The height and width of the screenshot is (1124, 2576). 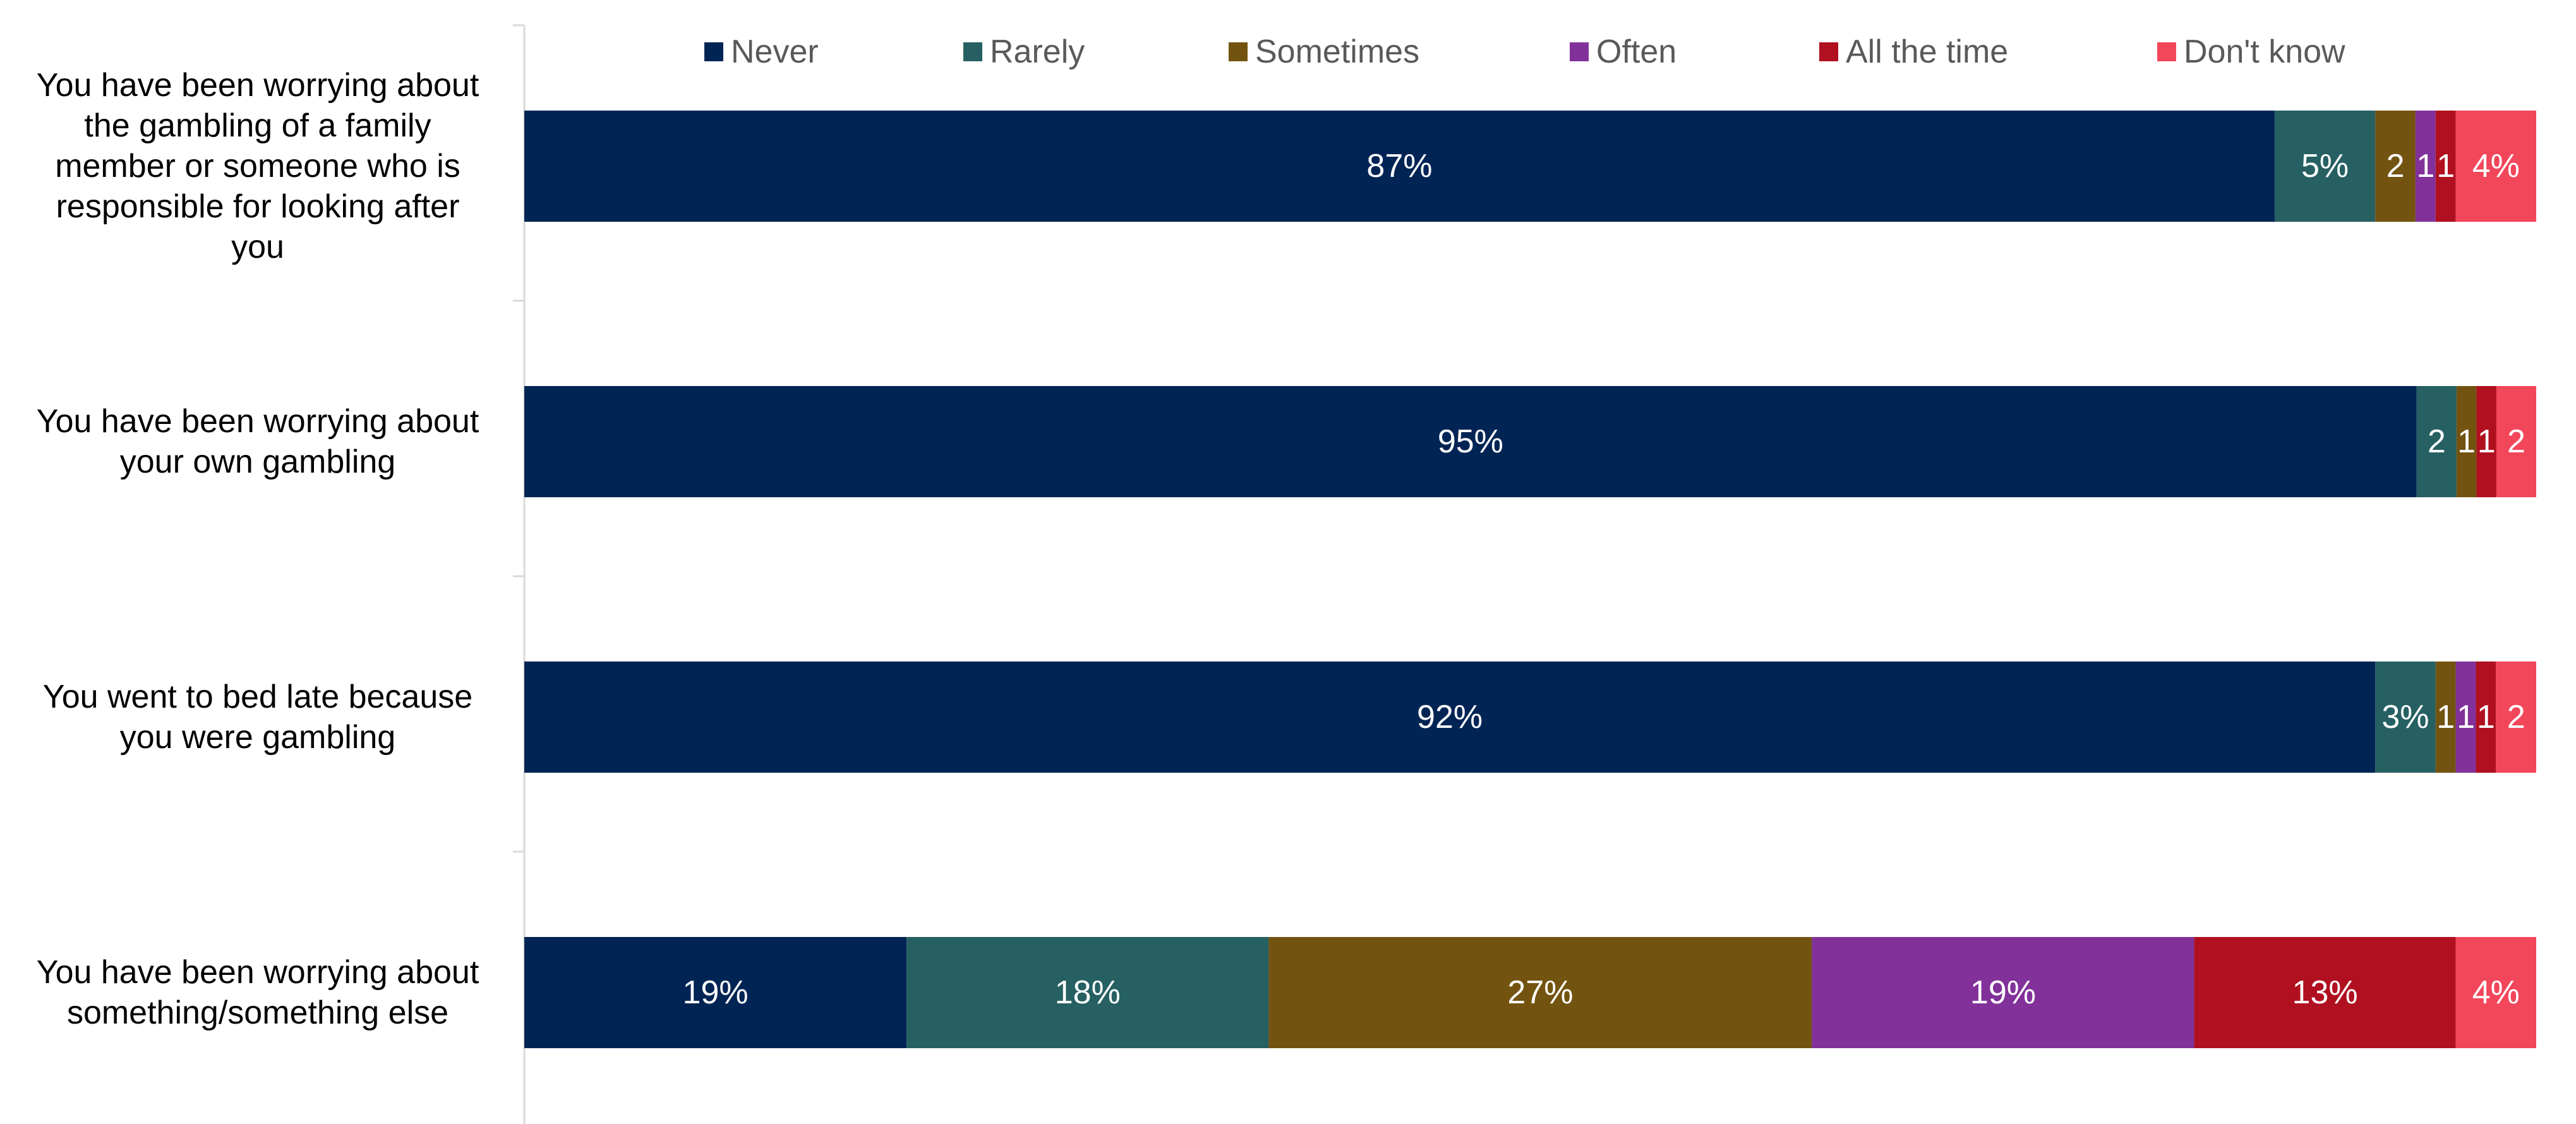 What do you see at coordinates (258, 85) in the screenshot?
I see `category-label-0: You have been worrying about` at bounding box center [258, 85].